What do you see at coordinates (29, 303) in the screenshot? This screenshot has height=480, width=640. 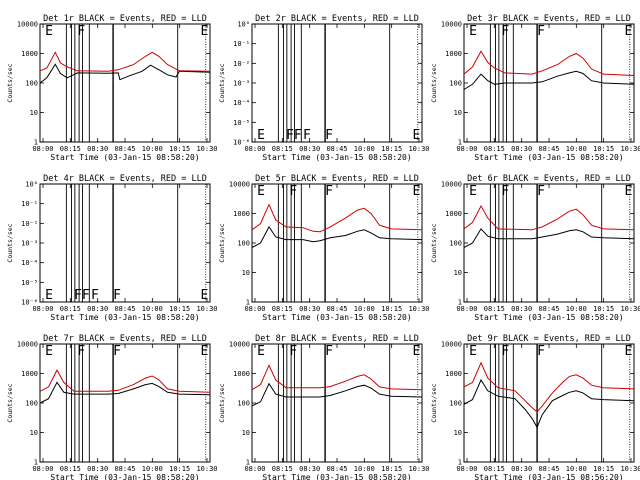 I see `y-tick-label: 10⁻⁶` at bounding box center [29, 303].